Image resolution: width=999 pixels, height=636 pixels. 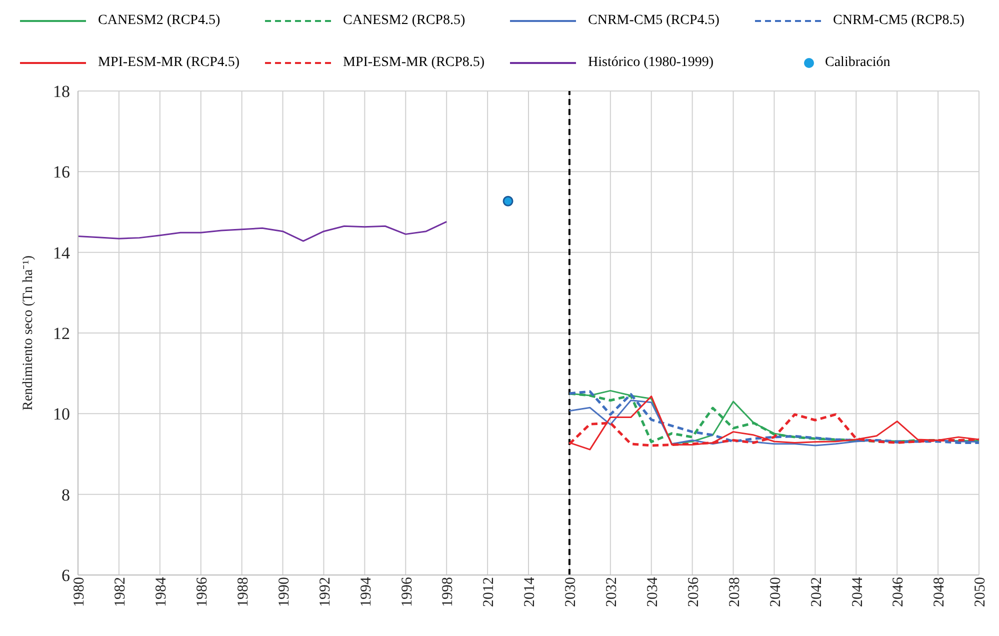 What do you see at coordinates (202, 591) in the screenshot?
I see `x-tick-label: 1986` at bounding box center [202, 591].